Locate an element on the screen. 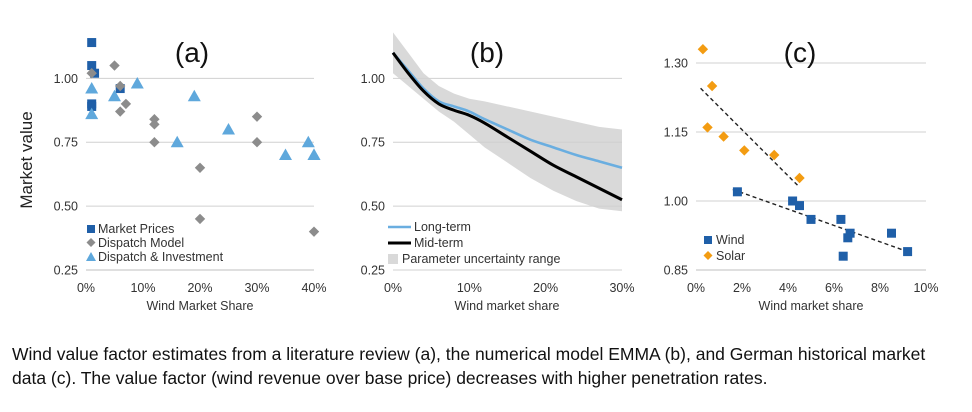 This screenshot has height=412, width=972. y-tick-label: 0.85 is located at coordinates (676, 271).